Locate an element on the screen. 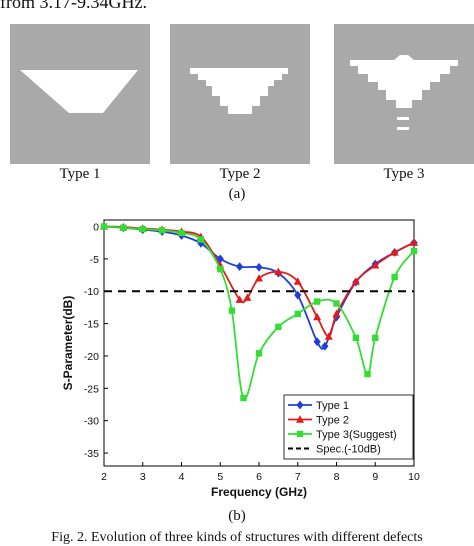  x-tick-label: 7 is located at coordinates (298, 477).